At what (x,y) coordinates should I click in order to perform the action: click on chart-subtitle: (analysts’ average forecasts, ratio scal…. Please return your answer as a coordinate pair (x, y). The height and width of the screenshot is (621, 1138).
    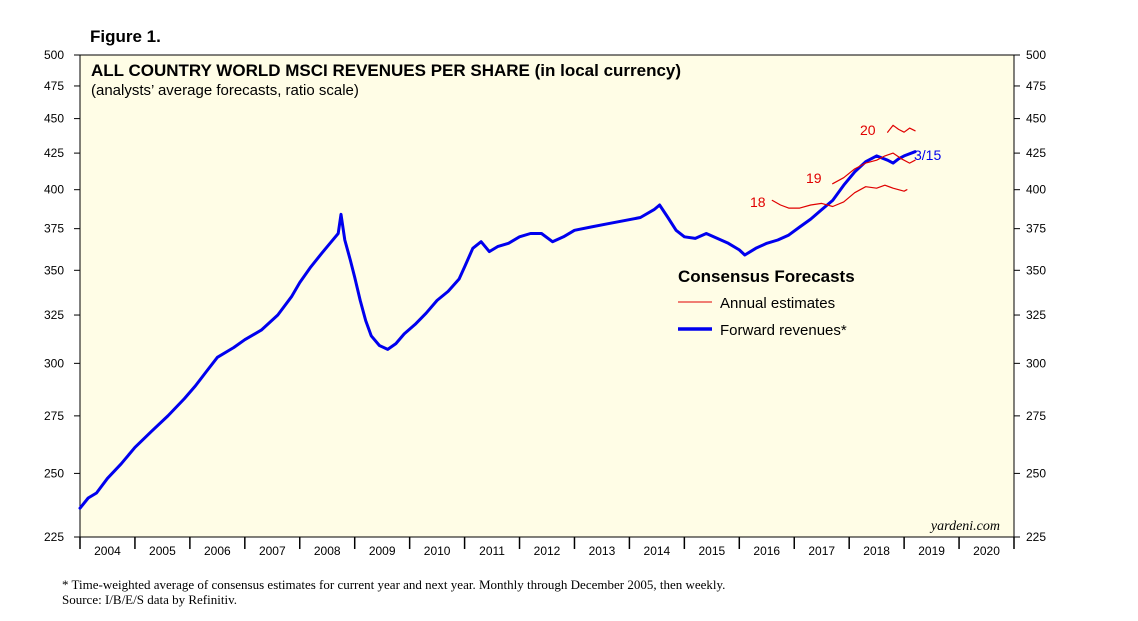
    Looking at the image, I should click on (225, 90).